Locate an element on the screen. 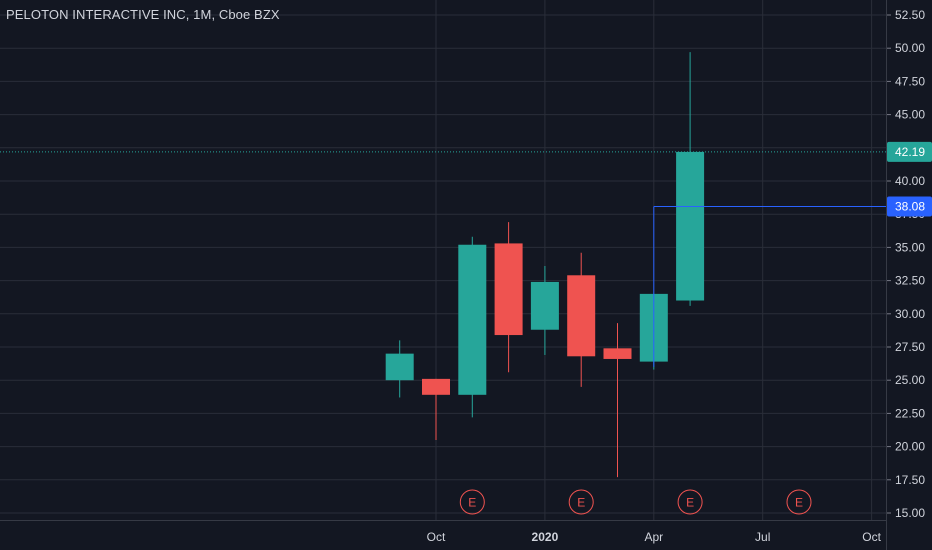 The width and height of the screenshot is (932, 550). price-tick-label: 25.00 is located at coordinates (910, 380).